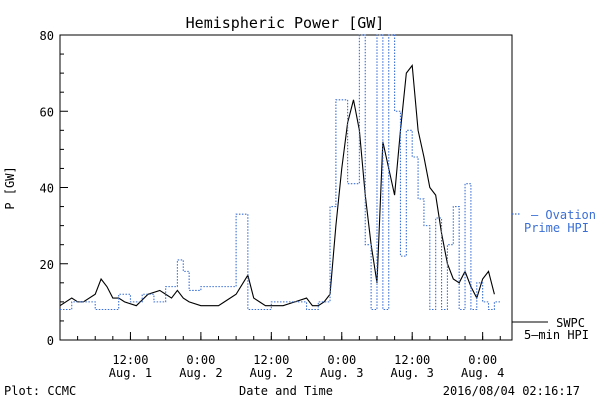  Describe the element at coordinates (556, 228) in the screenshot. I see `legend-ovation-line2: Prime HPI` at that location.